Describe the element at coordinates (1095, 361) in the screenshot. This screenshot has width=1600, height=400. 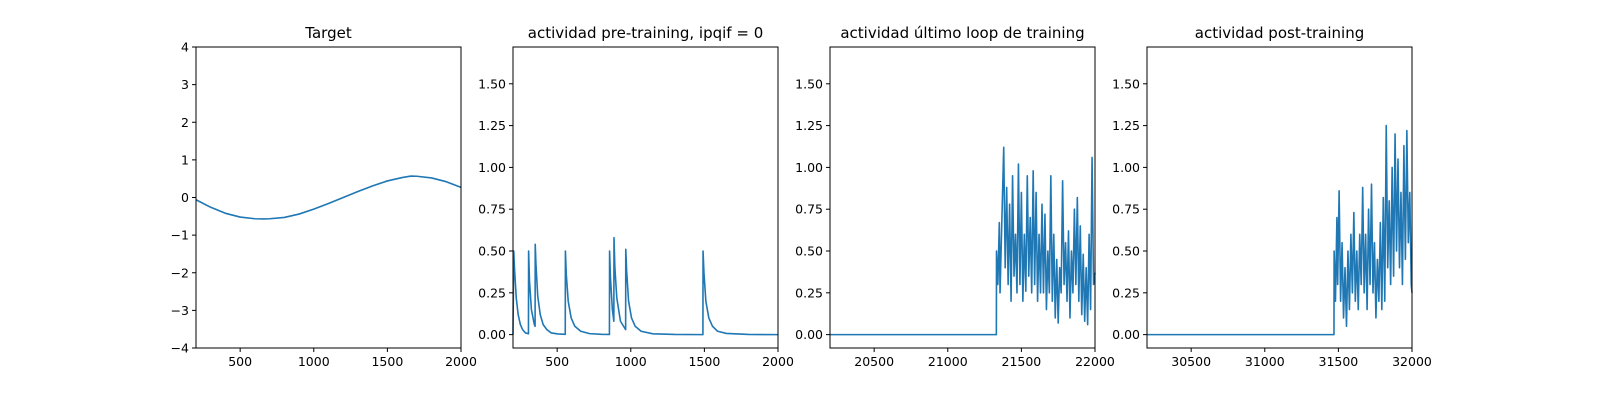
I see `x-tick-label: 22000` at that location.